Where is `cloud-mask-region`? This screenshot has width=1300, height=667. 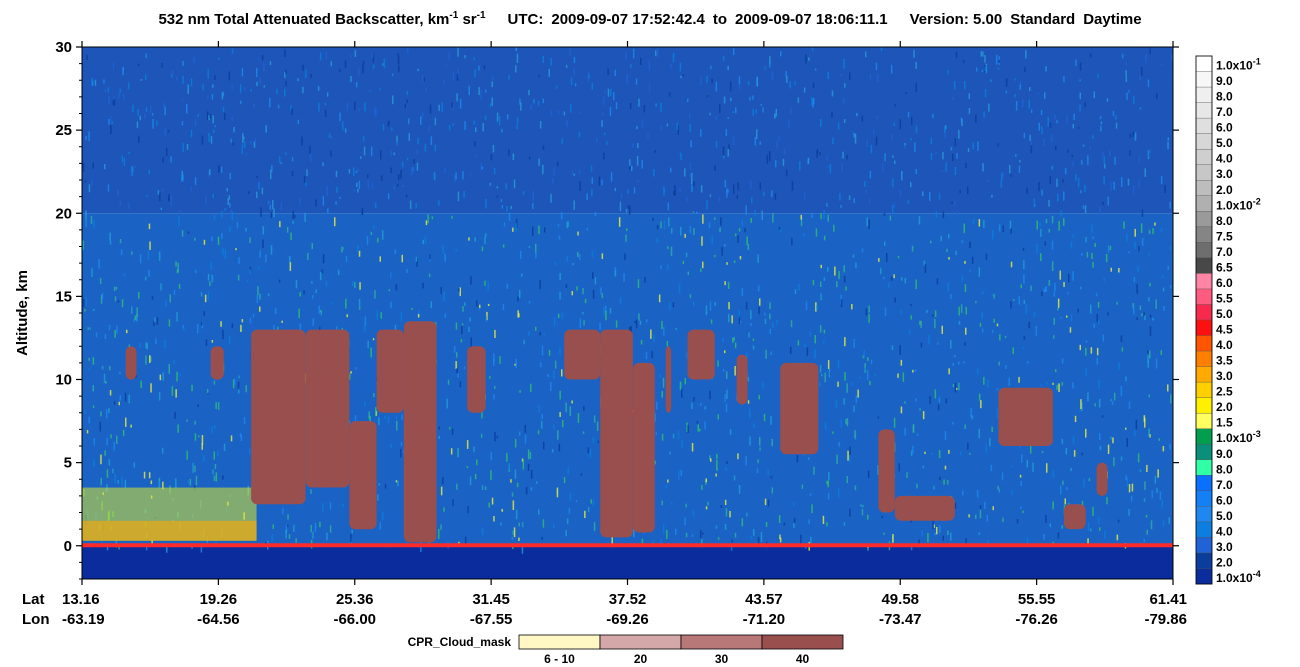
cloud-mask-region is located at coordinates (278, 417).